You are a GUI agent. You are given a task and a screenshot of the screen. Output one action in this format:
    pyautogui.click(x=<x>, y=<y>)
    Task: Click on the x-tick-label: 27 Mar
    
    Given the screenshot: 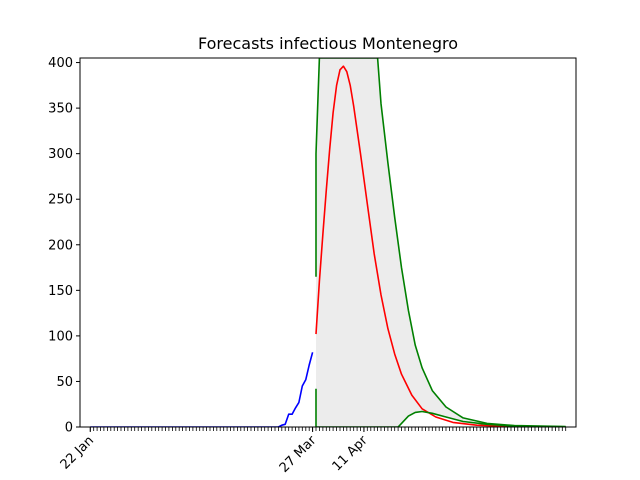 What is the action you would take?
    pyautogui.click(x=298, y=454)
    